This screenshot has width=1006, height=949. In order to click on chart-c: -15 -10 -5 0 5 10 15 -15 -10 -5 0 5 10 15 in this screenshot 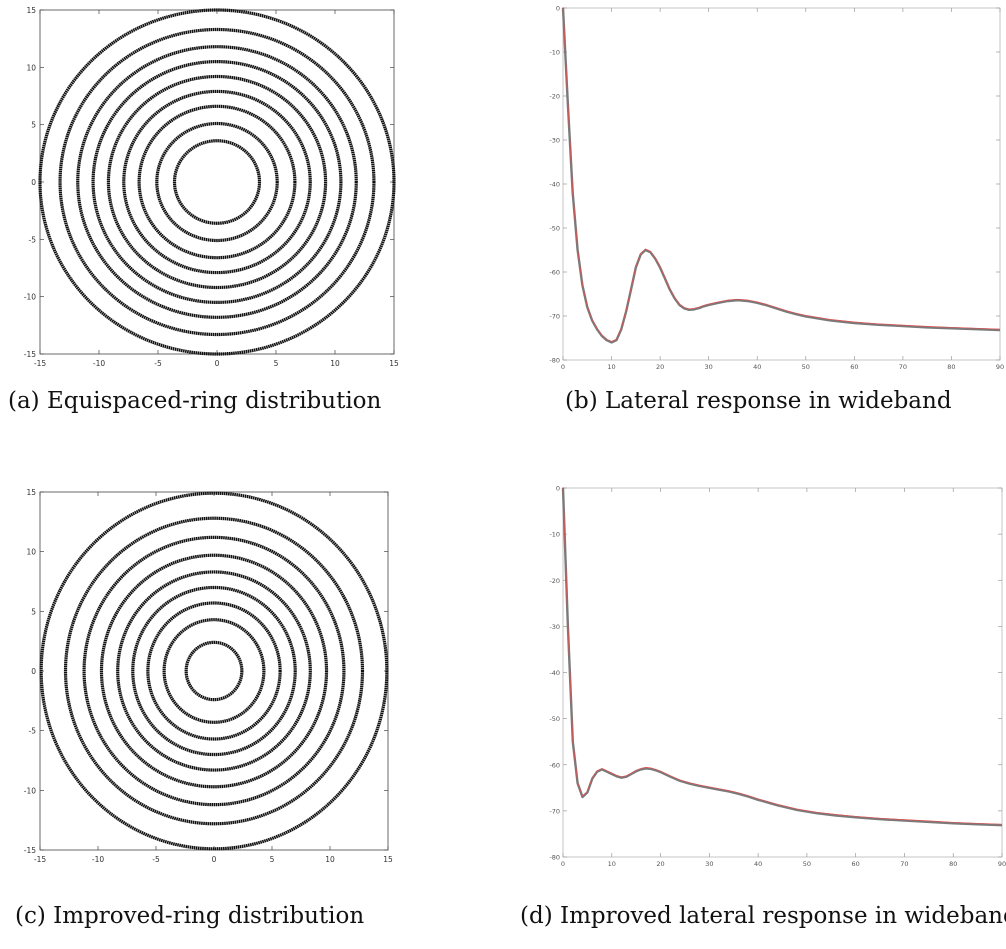, I will do `click(208, 676)`.